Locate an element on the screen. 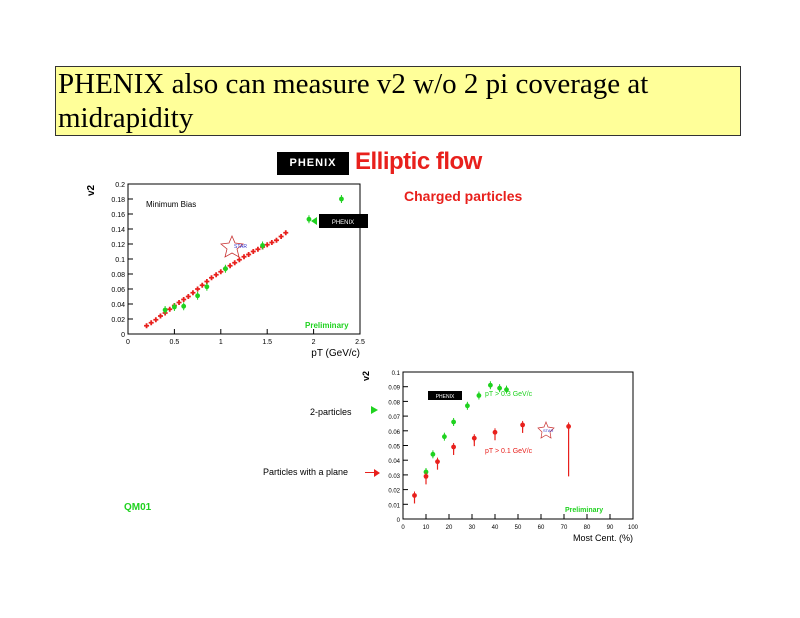 This screenshot has width=800, height=618. red-arrow-icon is located at coordinates (377, 473).